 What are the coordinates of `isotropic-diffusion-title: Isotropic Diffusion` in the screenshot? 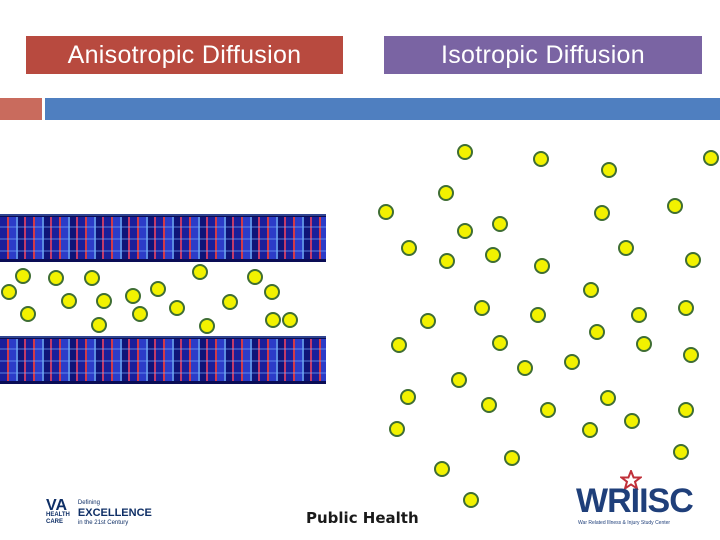 It's located at (543, 55).